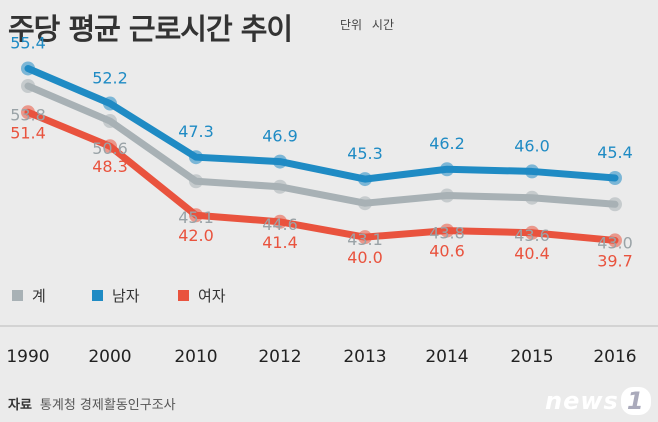  Describe the element at coordinates (196, 131) in the screenshot. I see `value-label-남자-2010: 47.3` at that location.